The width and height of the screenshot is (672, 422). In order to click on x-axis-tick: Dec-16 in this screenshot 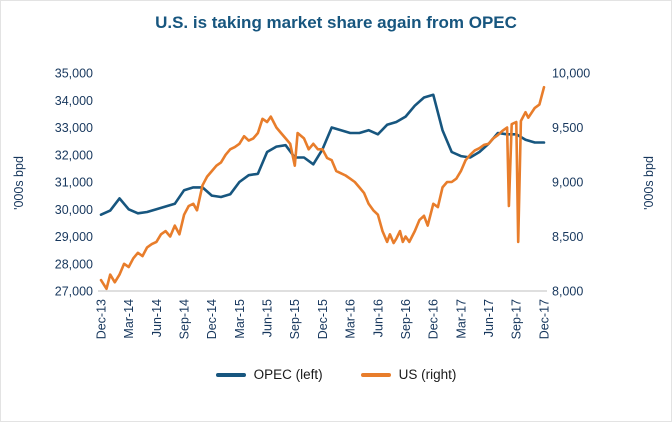, I will do `click(434, 319)`.